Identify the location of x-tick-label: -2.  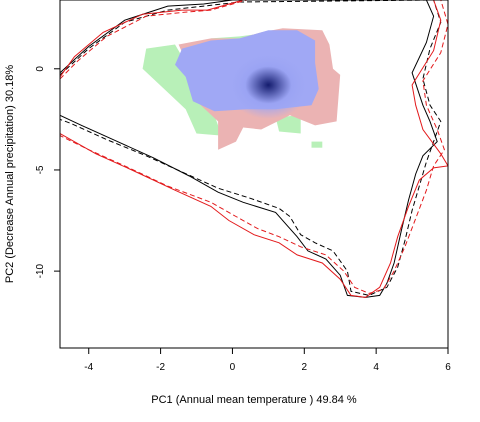
(160, 367).